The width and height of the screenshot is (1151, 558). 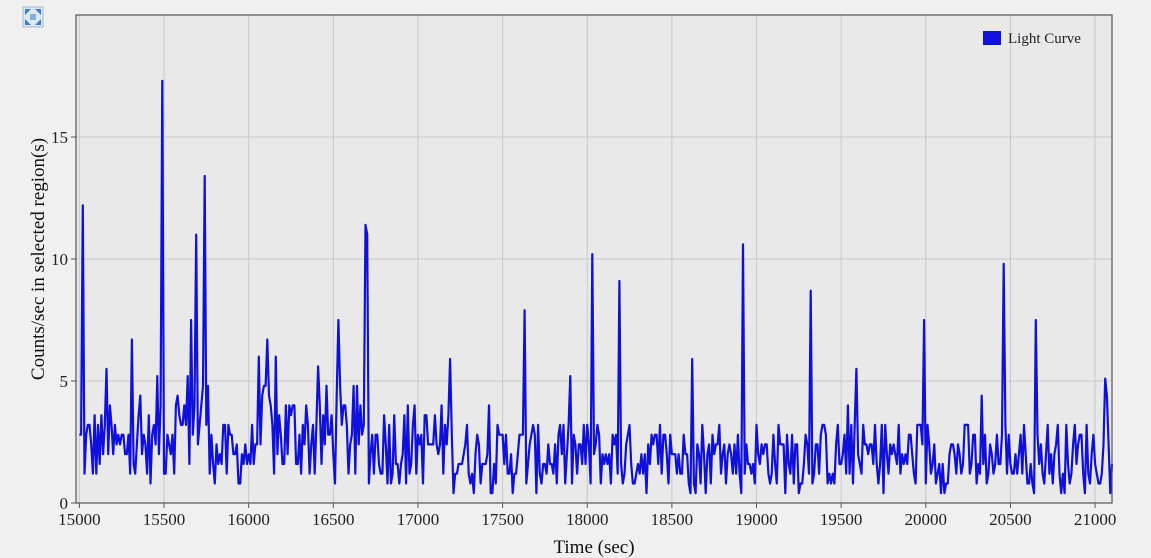 I want to click on x-tick-label: 19000, so click(x=756, y=519).